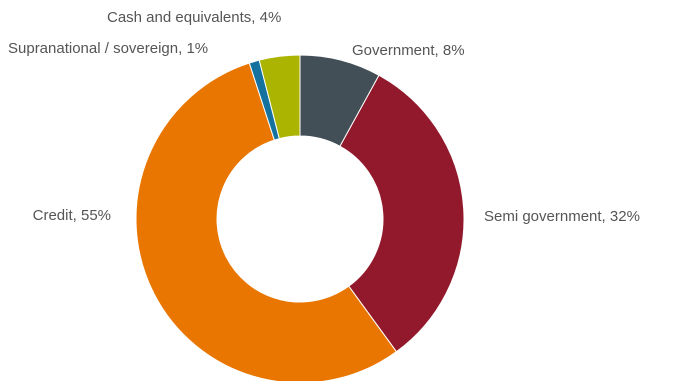 The width and height of the screenshot is (680, 381). Describe the element at coordinates (72, 215) in the screenshot. I see `slice-label-credit: Credit, 55%` at that location.